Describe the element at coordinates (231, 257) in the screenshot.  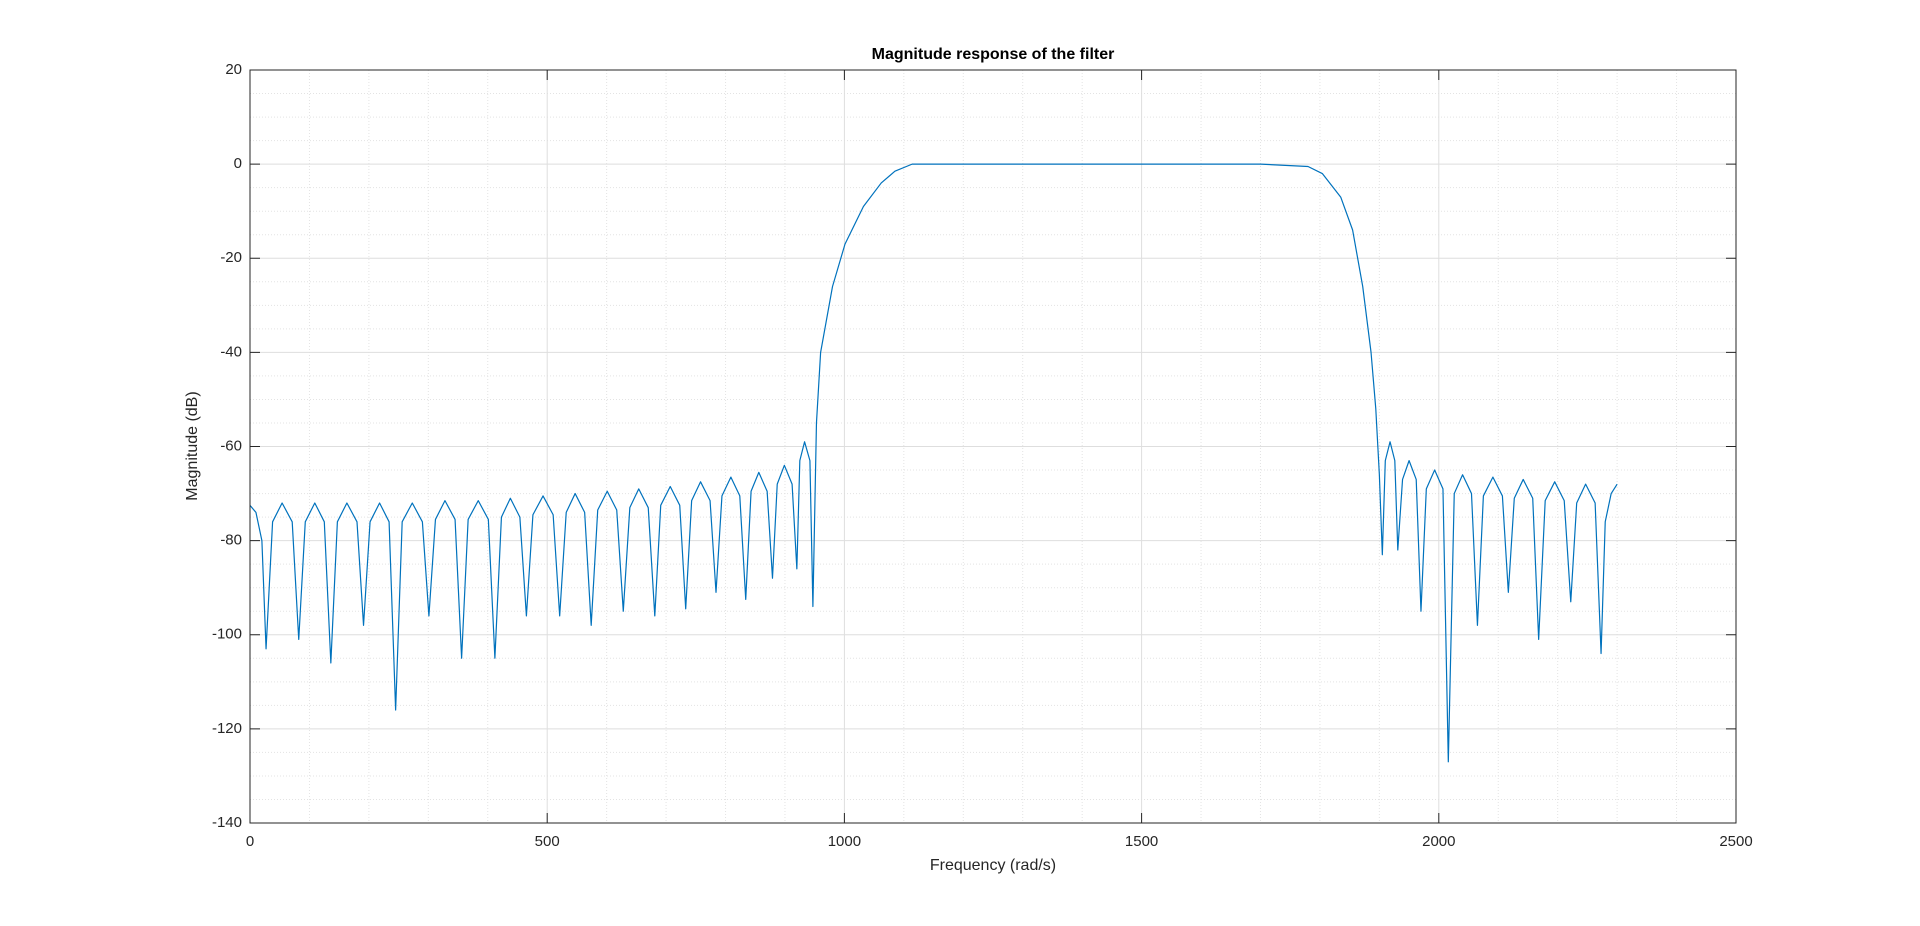
I see `y-tick-label: -20` at that location.